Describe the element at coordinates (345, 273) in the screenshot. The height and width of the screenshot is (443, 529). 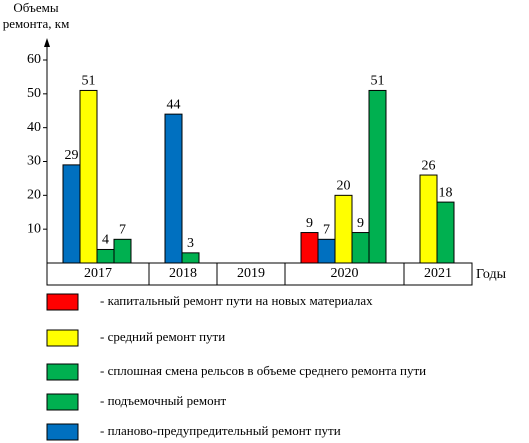
I see `x-tick-label: 2020` at that location.